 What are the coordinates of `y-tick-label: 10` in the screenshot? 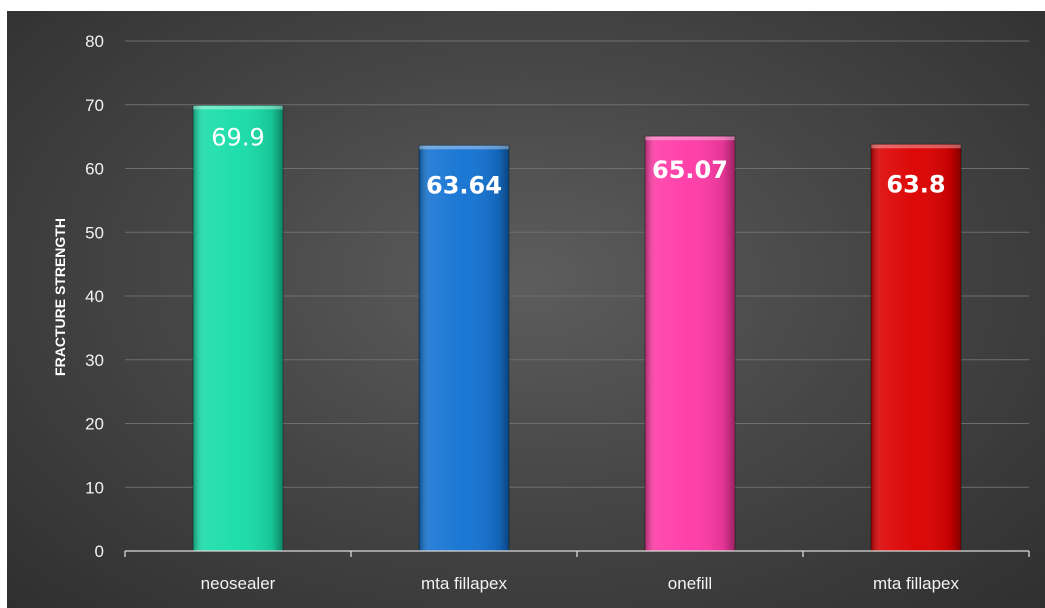 It's located at (94, 487).